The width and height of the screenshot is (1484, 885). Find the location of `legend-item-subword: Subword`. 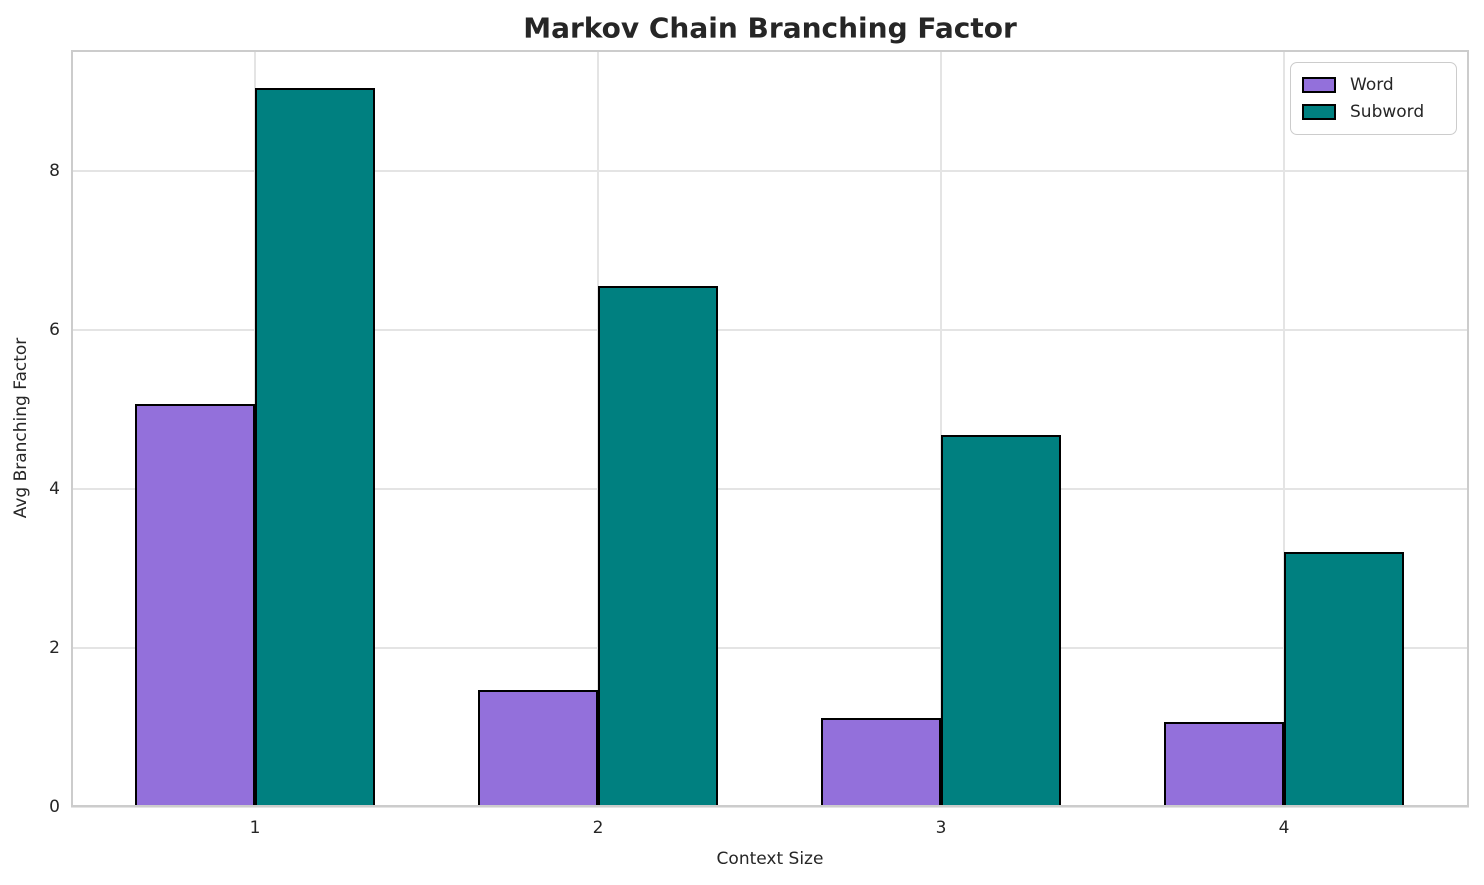

legend-item-subword: Subword is located at coordinates (1373, 112).